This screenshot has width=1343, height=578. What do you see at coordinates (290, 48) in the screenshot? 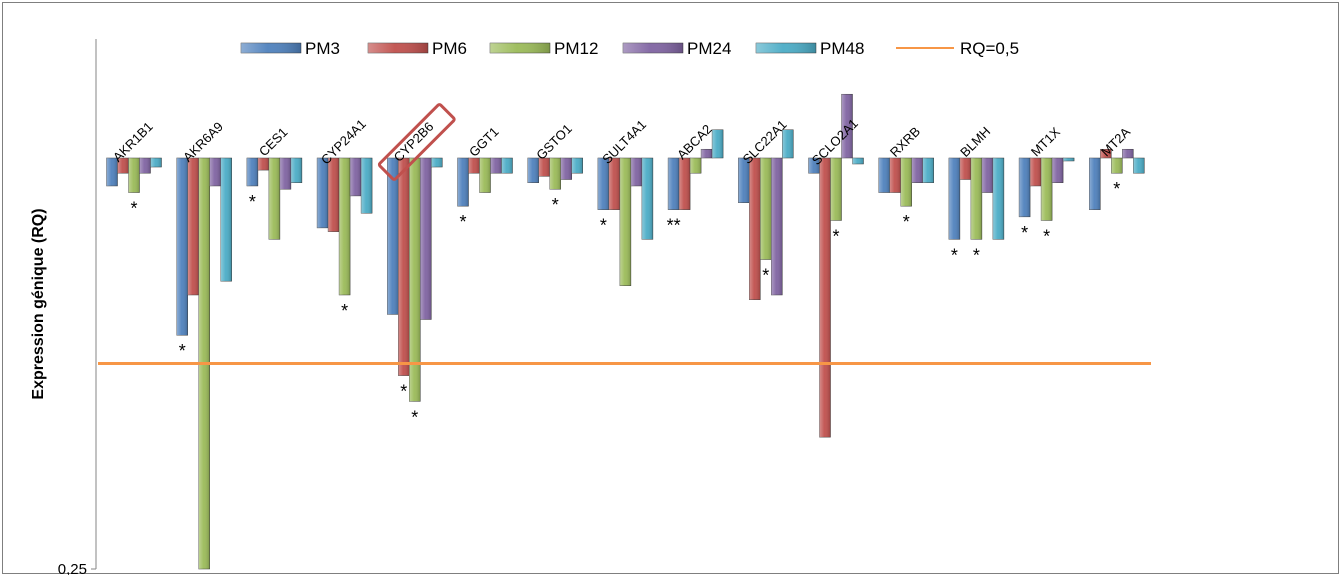
I see `legend-item-pm3: PM3` at bounding box center [290, 48].